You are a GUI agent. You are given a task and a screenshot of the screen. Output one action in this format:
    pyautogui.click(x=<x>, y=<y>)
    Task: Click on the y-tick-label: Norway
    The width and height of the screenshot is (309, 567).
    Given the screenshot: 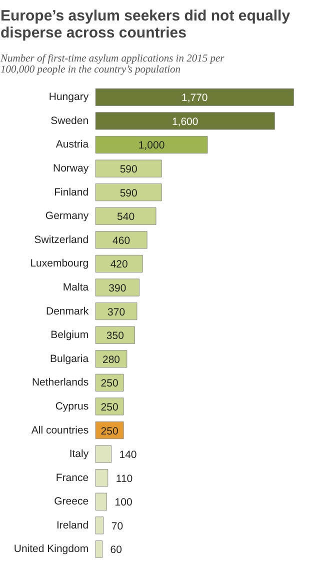 What is the action you would take?
    pyautogui.click(x=71, y=168)
    